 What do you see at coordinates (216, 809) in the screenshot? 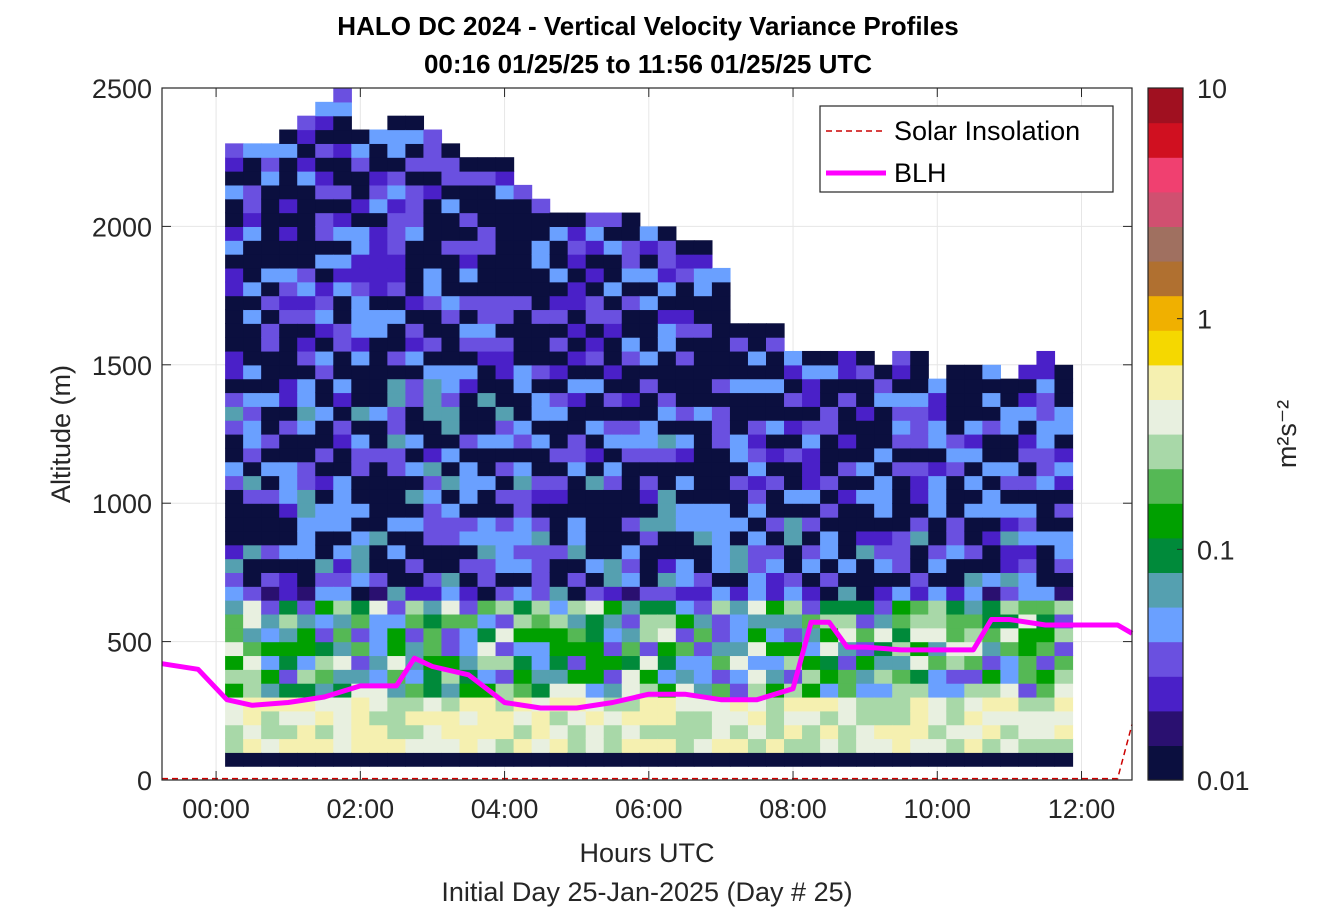
I see `x-tick-label: 00:00` at bounding box center [216, 809].